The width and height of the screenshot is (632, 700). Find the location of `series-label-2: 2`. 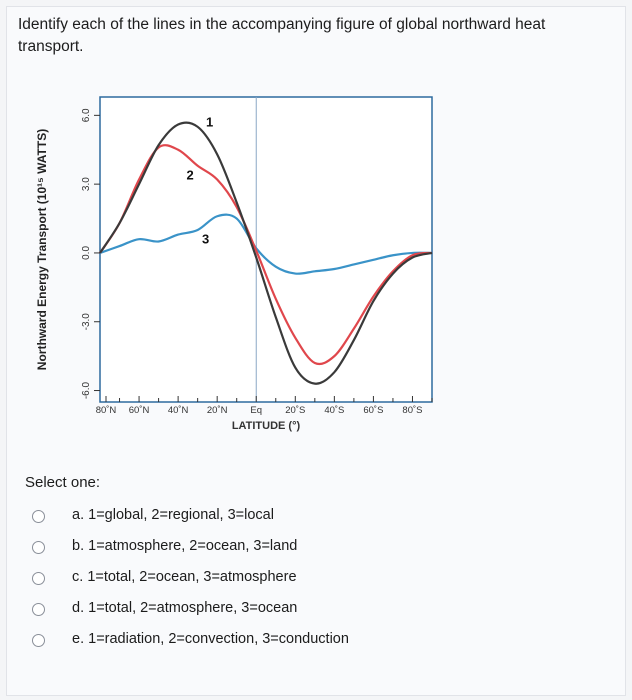

series-label-2: 2 is located at coordinates (190, 174).